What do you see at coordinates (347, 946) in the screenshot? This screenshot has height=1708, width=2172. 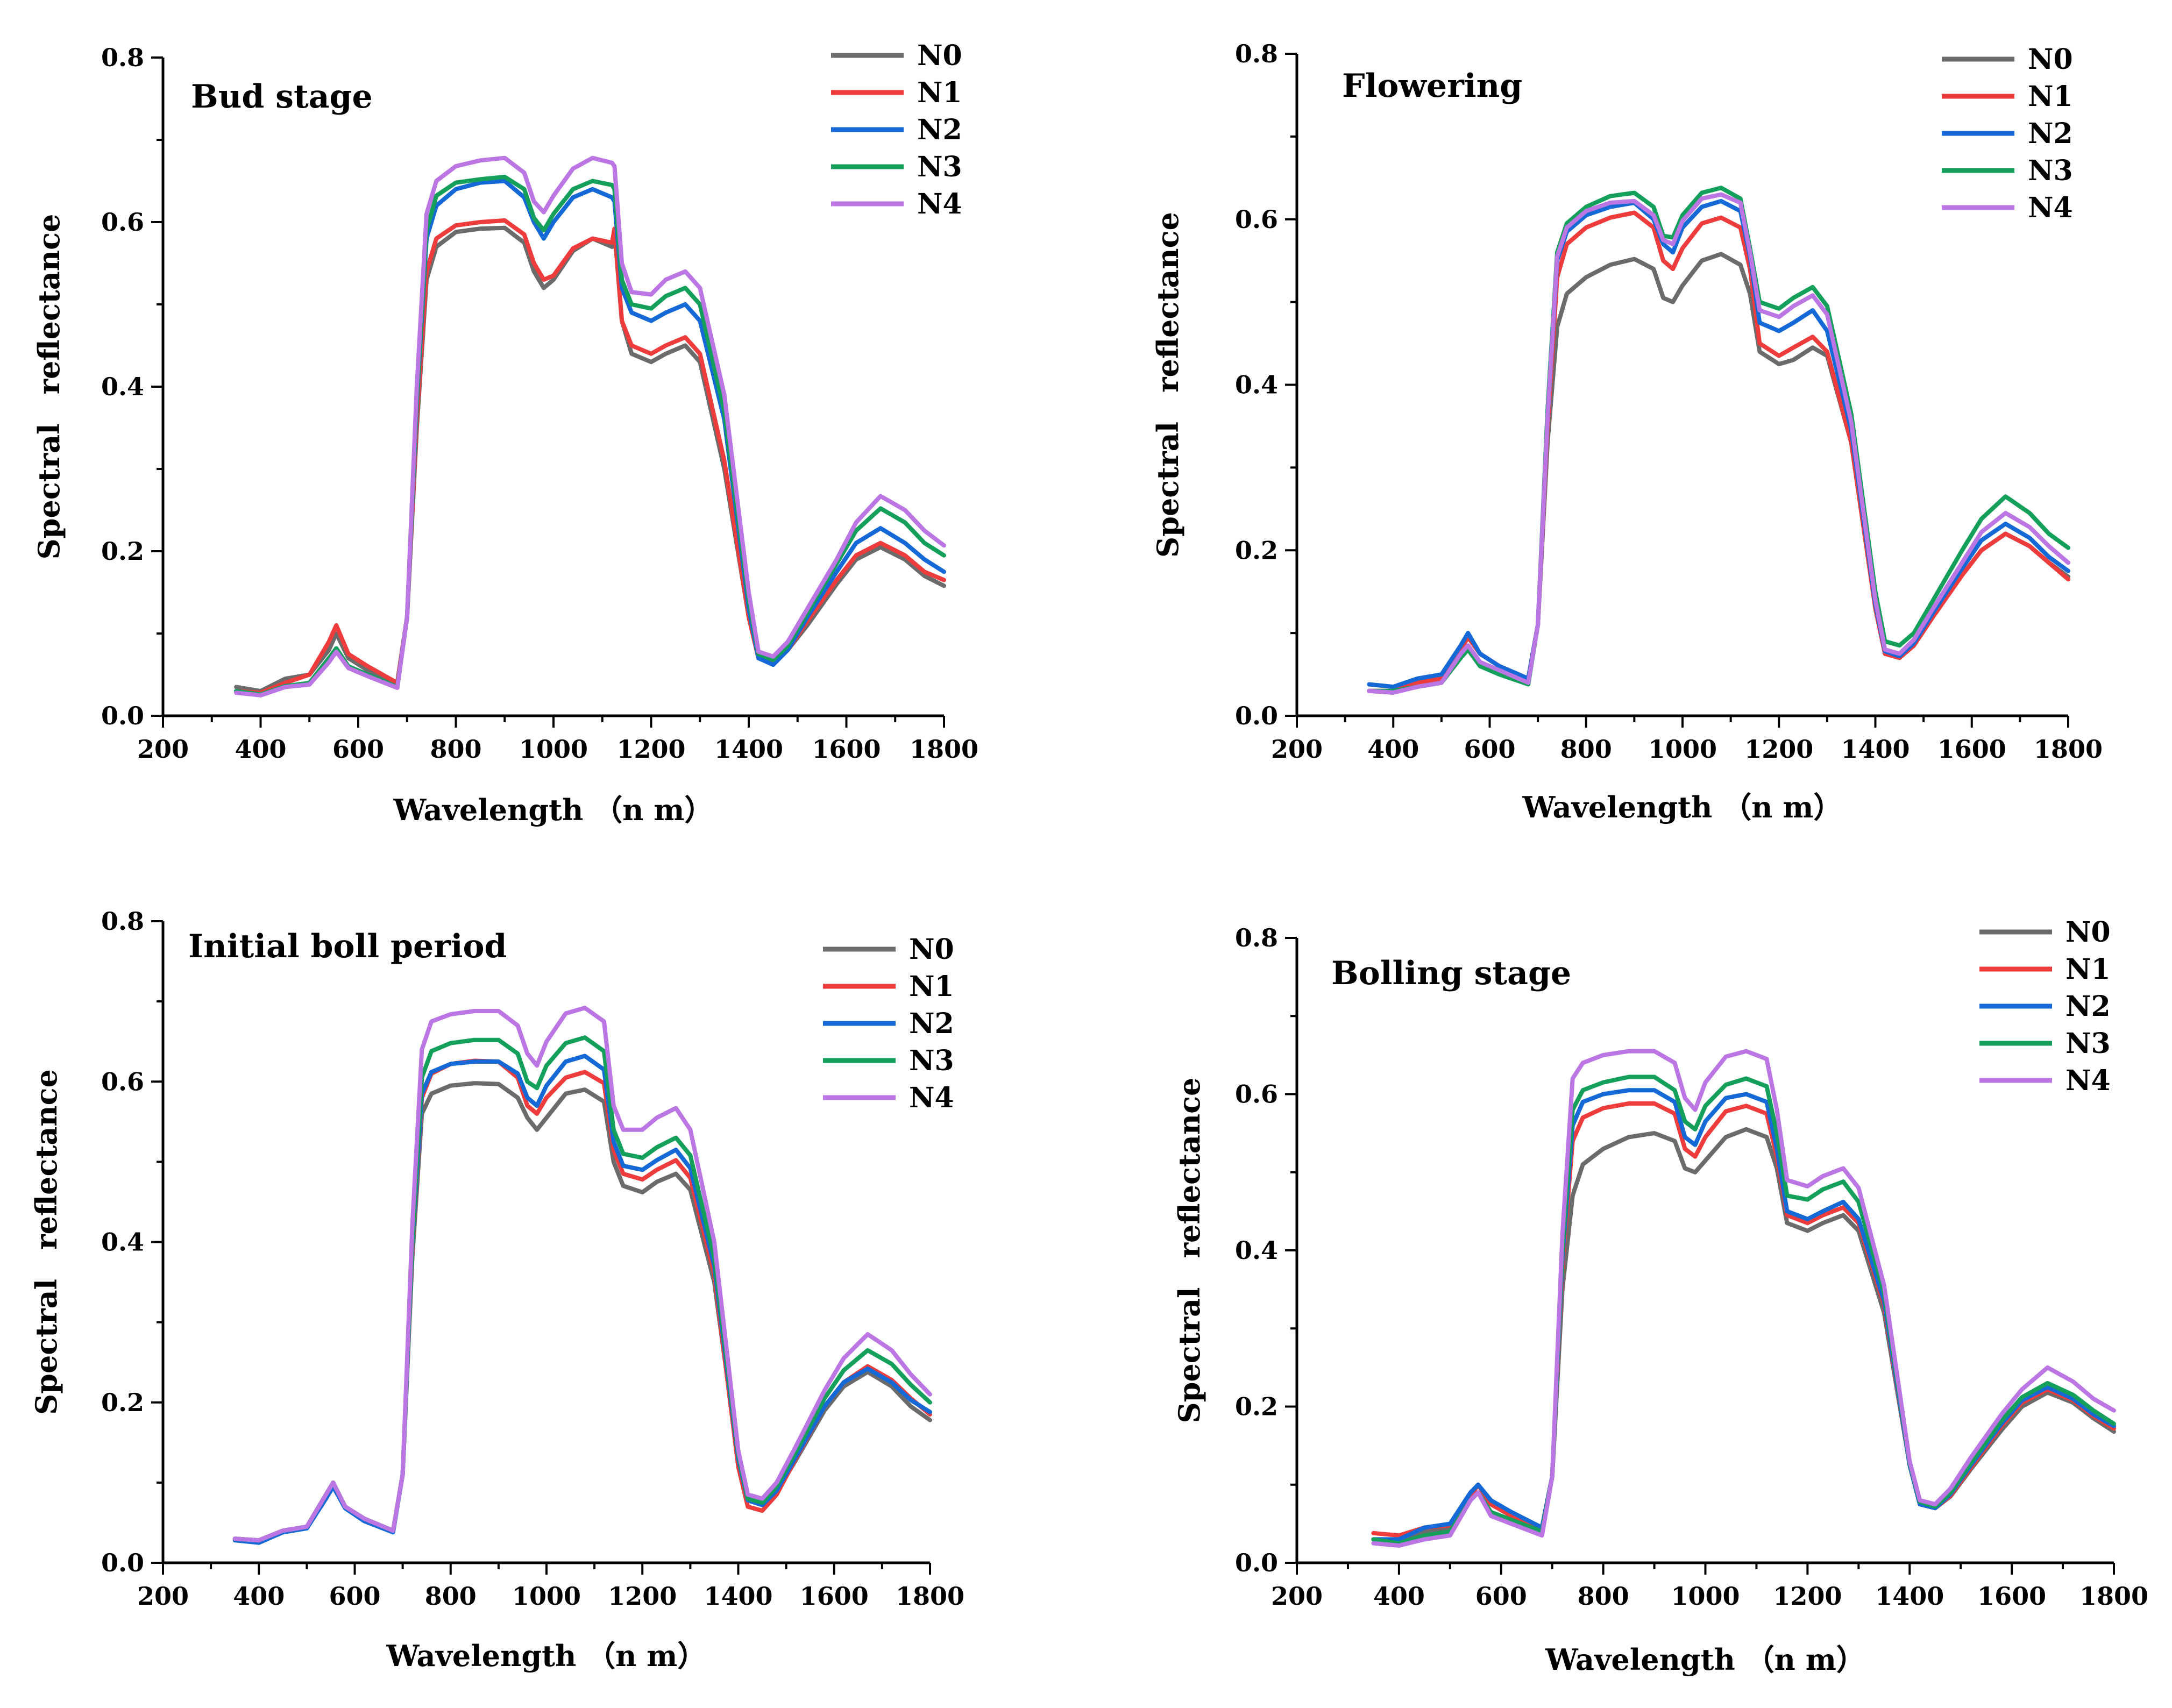 I see `chart-title: Initial boll period` at bounding box center [347, 946].